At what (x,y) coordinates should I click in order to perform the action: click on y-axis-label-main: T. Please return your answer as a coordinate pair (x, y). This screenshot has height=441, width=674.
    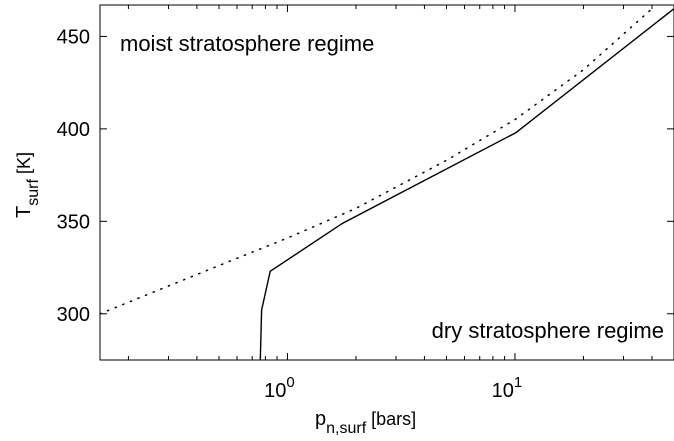
    Looking at the image, I should click on (24, 212).